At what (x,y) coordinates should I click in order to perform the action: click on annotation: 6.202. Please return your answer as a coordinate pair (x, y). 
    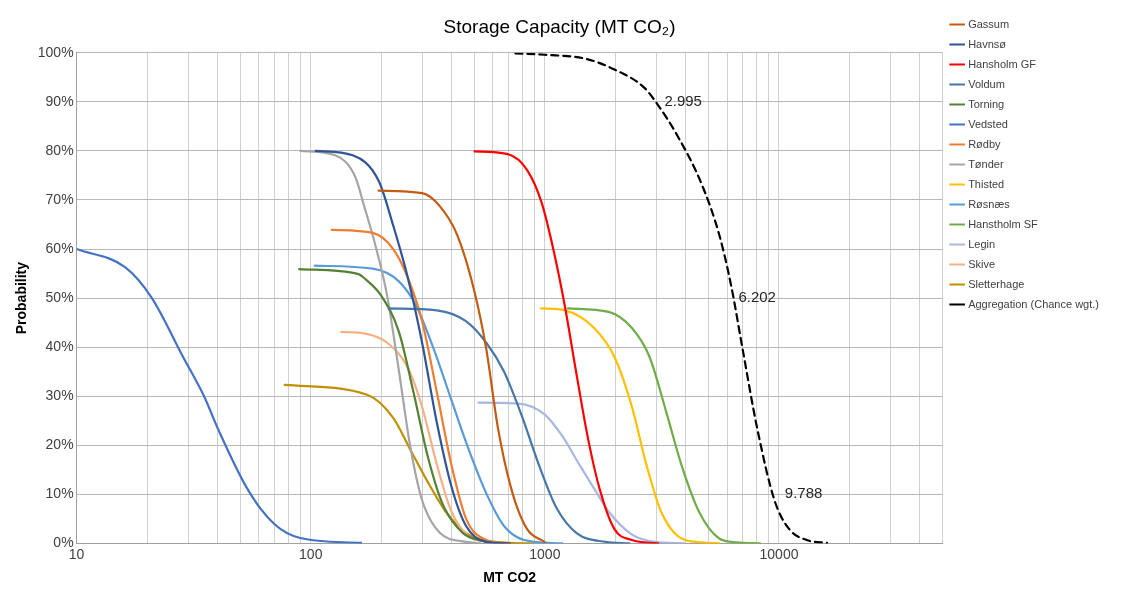
    Looking at the image, I should click on (757, 297).